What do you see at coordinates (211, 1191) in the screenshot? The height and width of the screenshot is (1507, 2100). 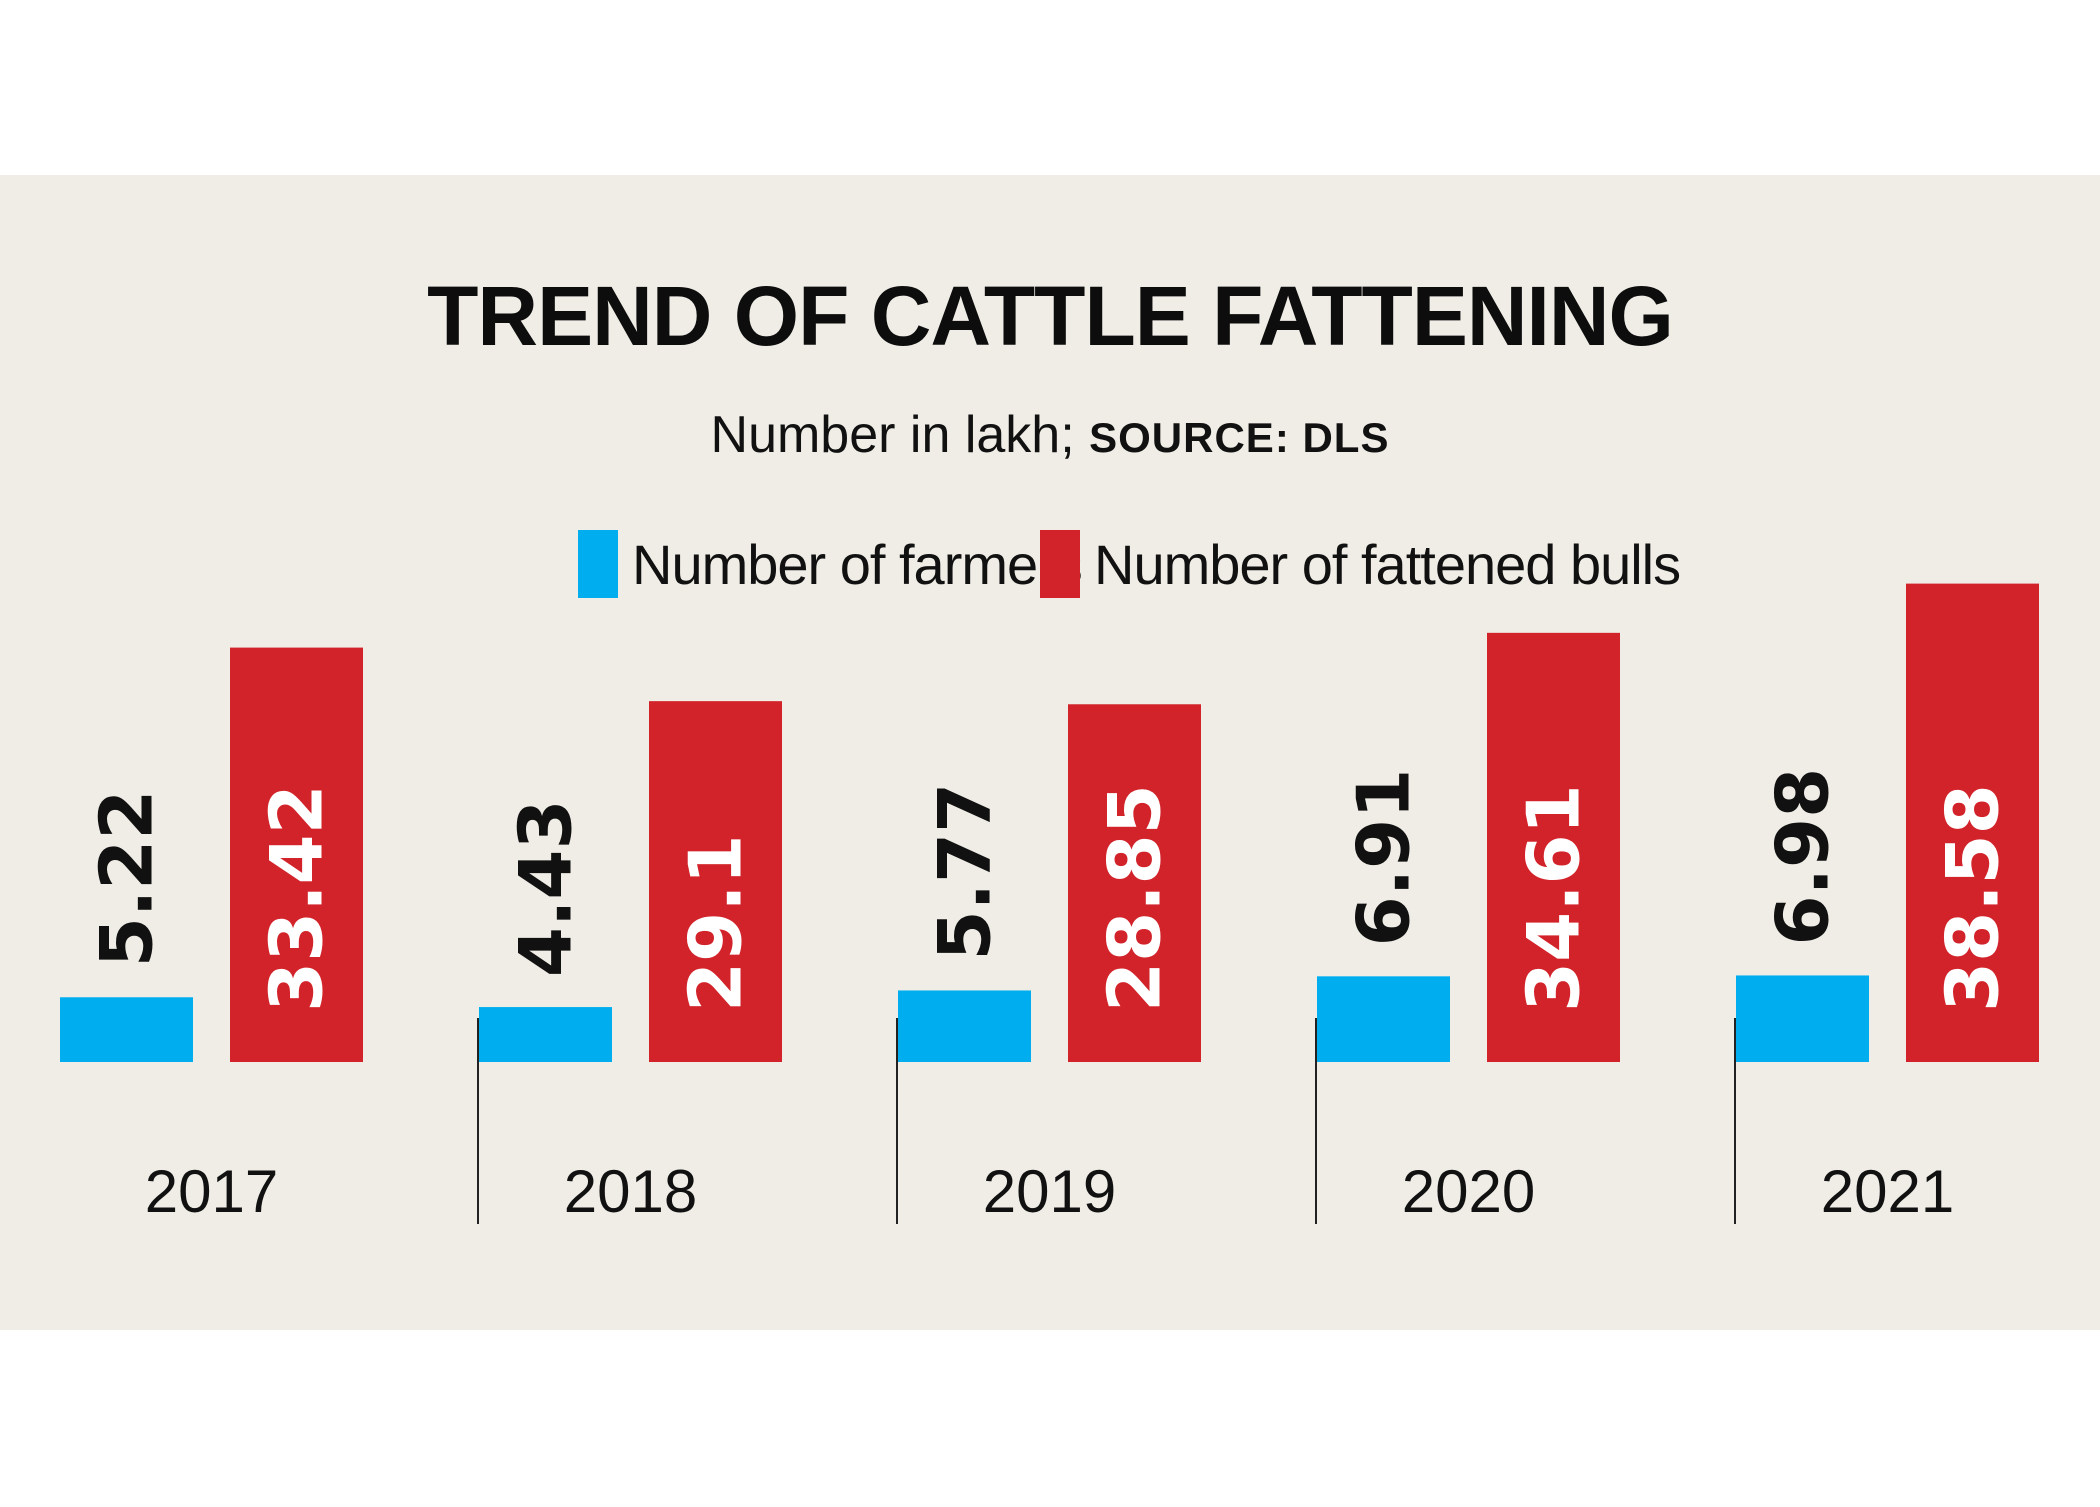 I see `x-tick-label-2017: 2017` at bounding box center [211, 1191].